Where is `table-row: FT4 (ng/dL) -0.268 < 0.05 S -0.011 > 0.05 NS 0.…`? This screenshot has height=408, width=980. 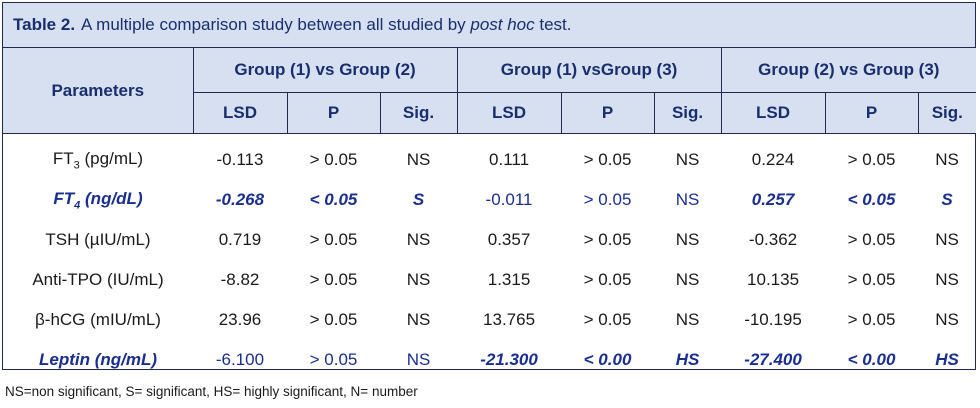
table-row: FT4 (ng/dL) -0.268 < 0.05 S -0.011 > 0.05 NS 0.… is located at coordinates (489, 200).